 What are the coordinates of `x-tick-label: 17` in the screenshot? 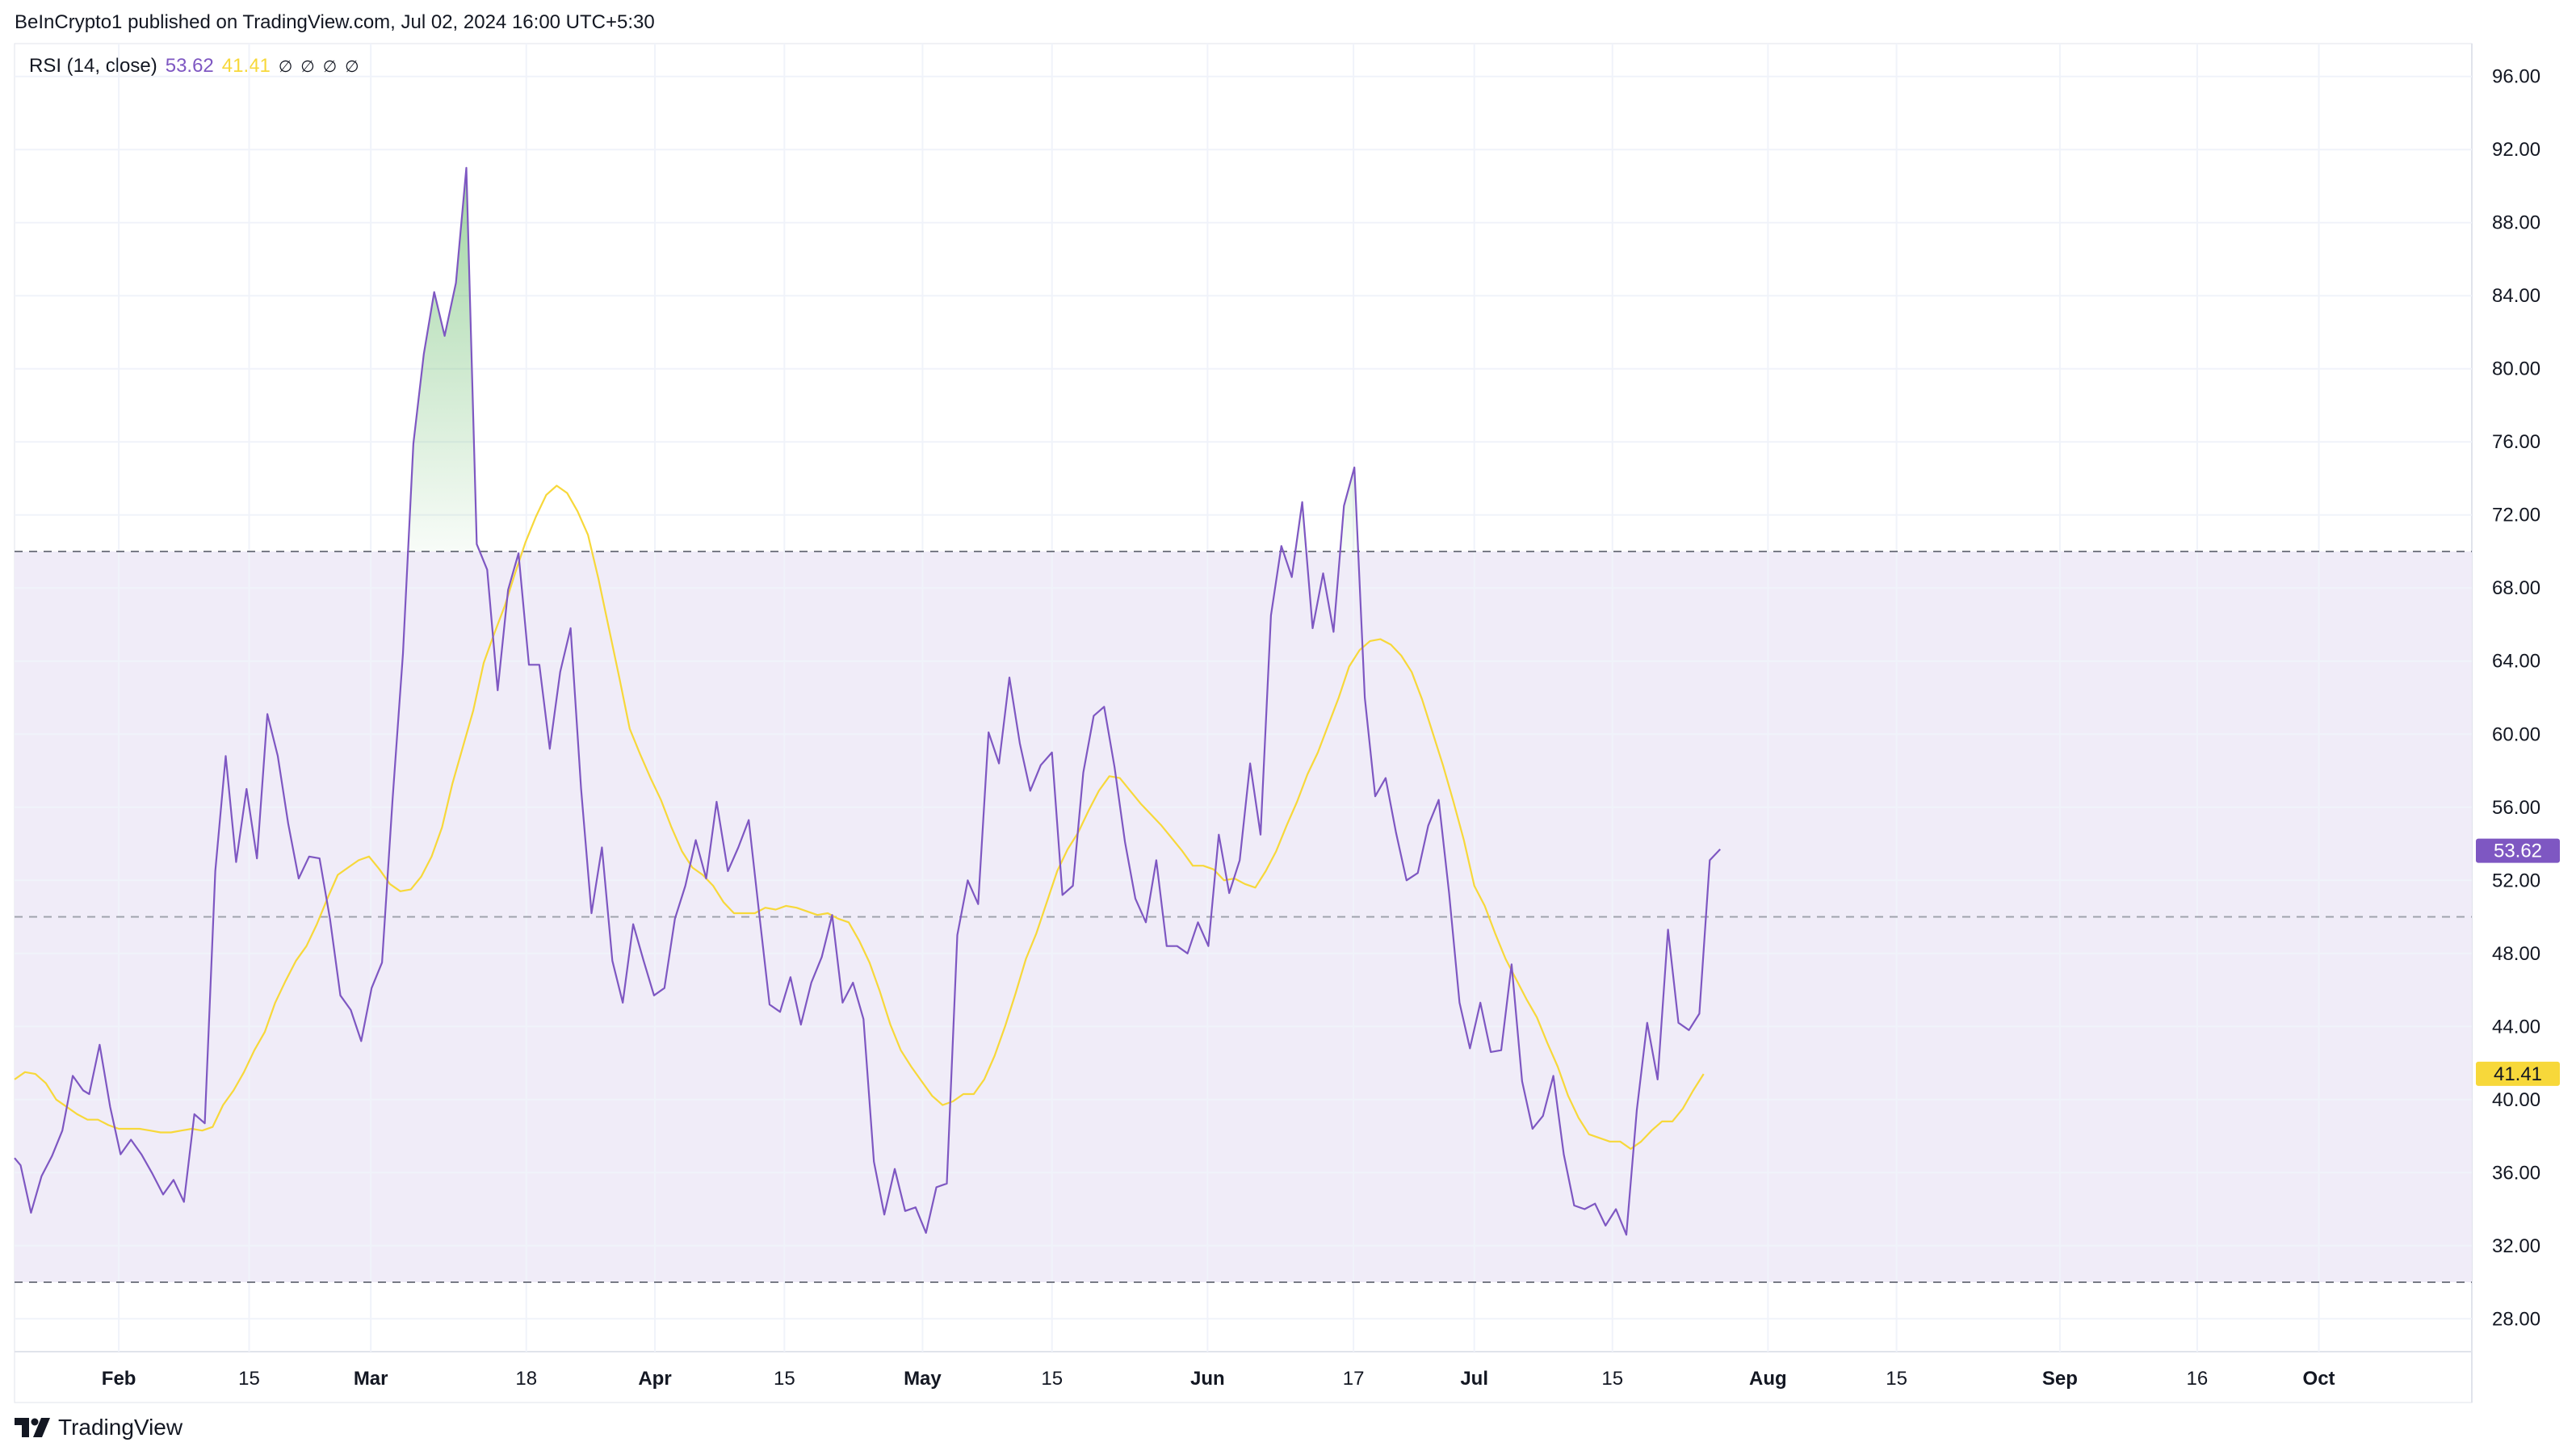 It's located at (1354, 1379).